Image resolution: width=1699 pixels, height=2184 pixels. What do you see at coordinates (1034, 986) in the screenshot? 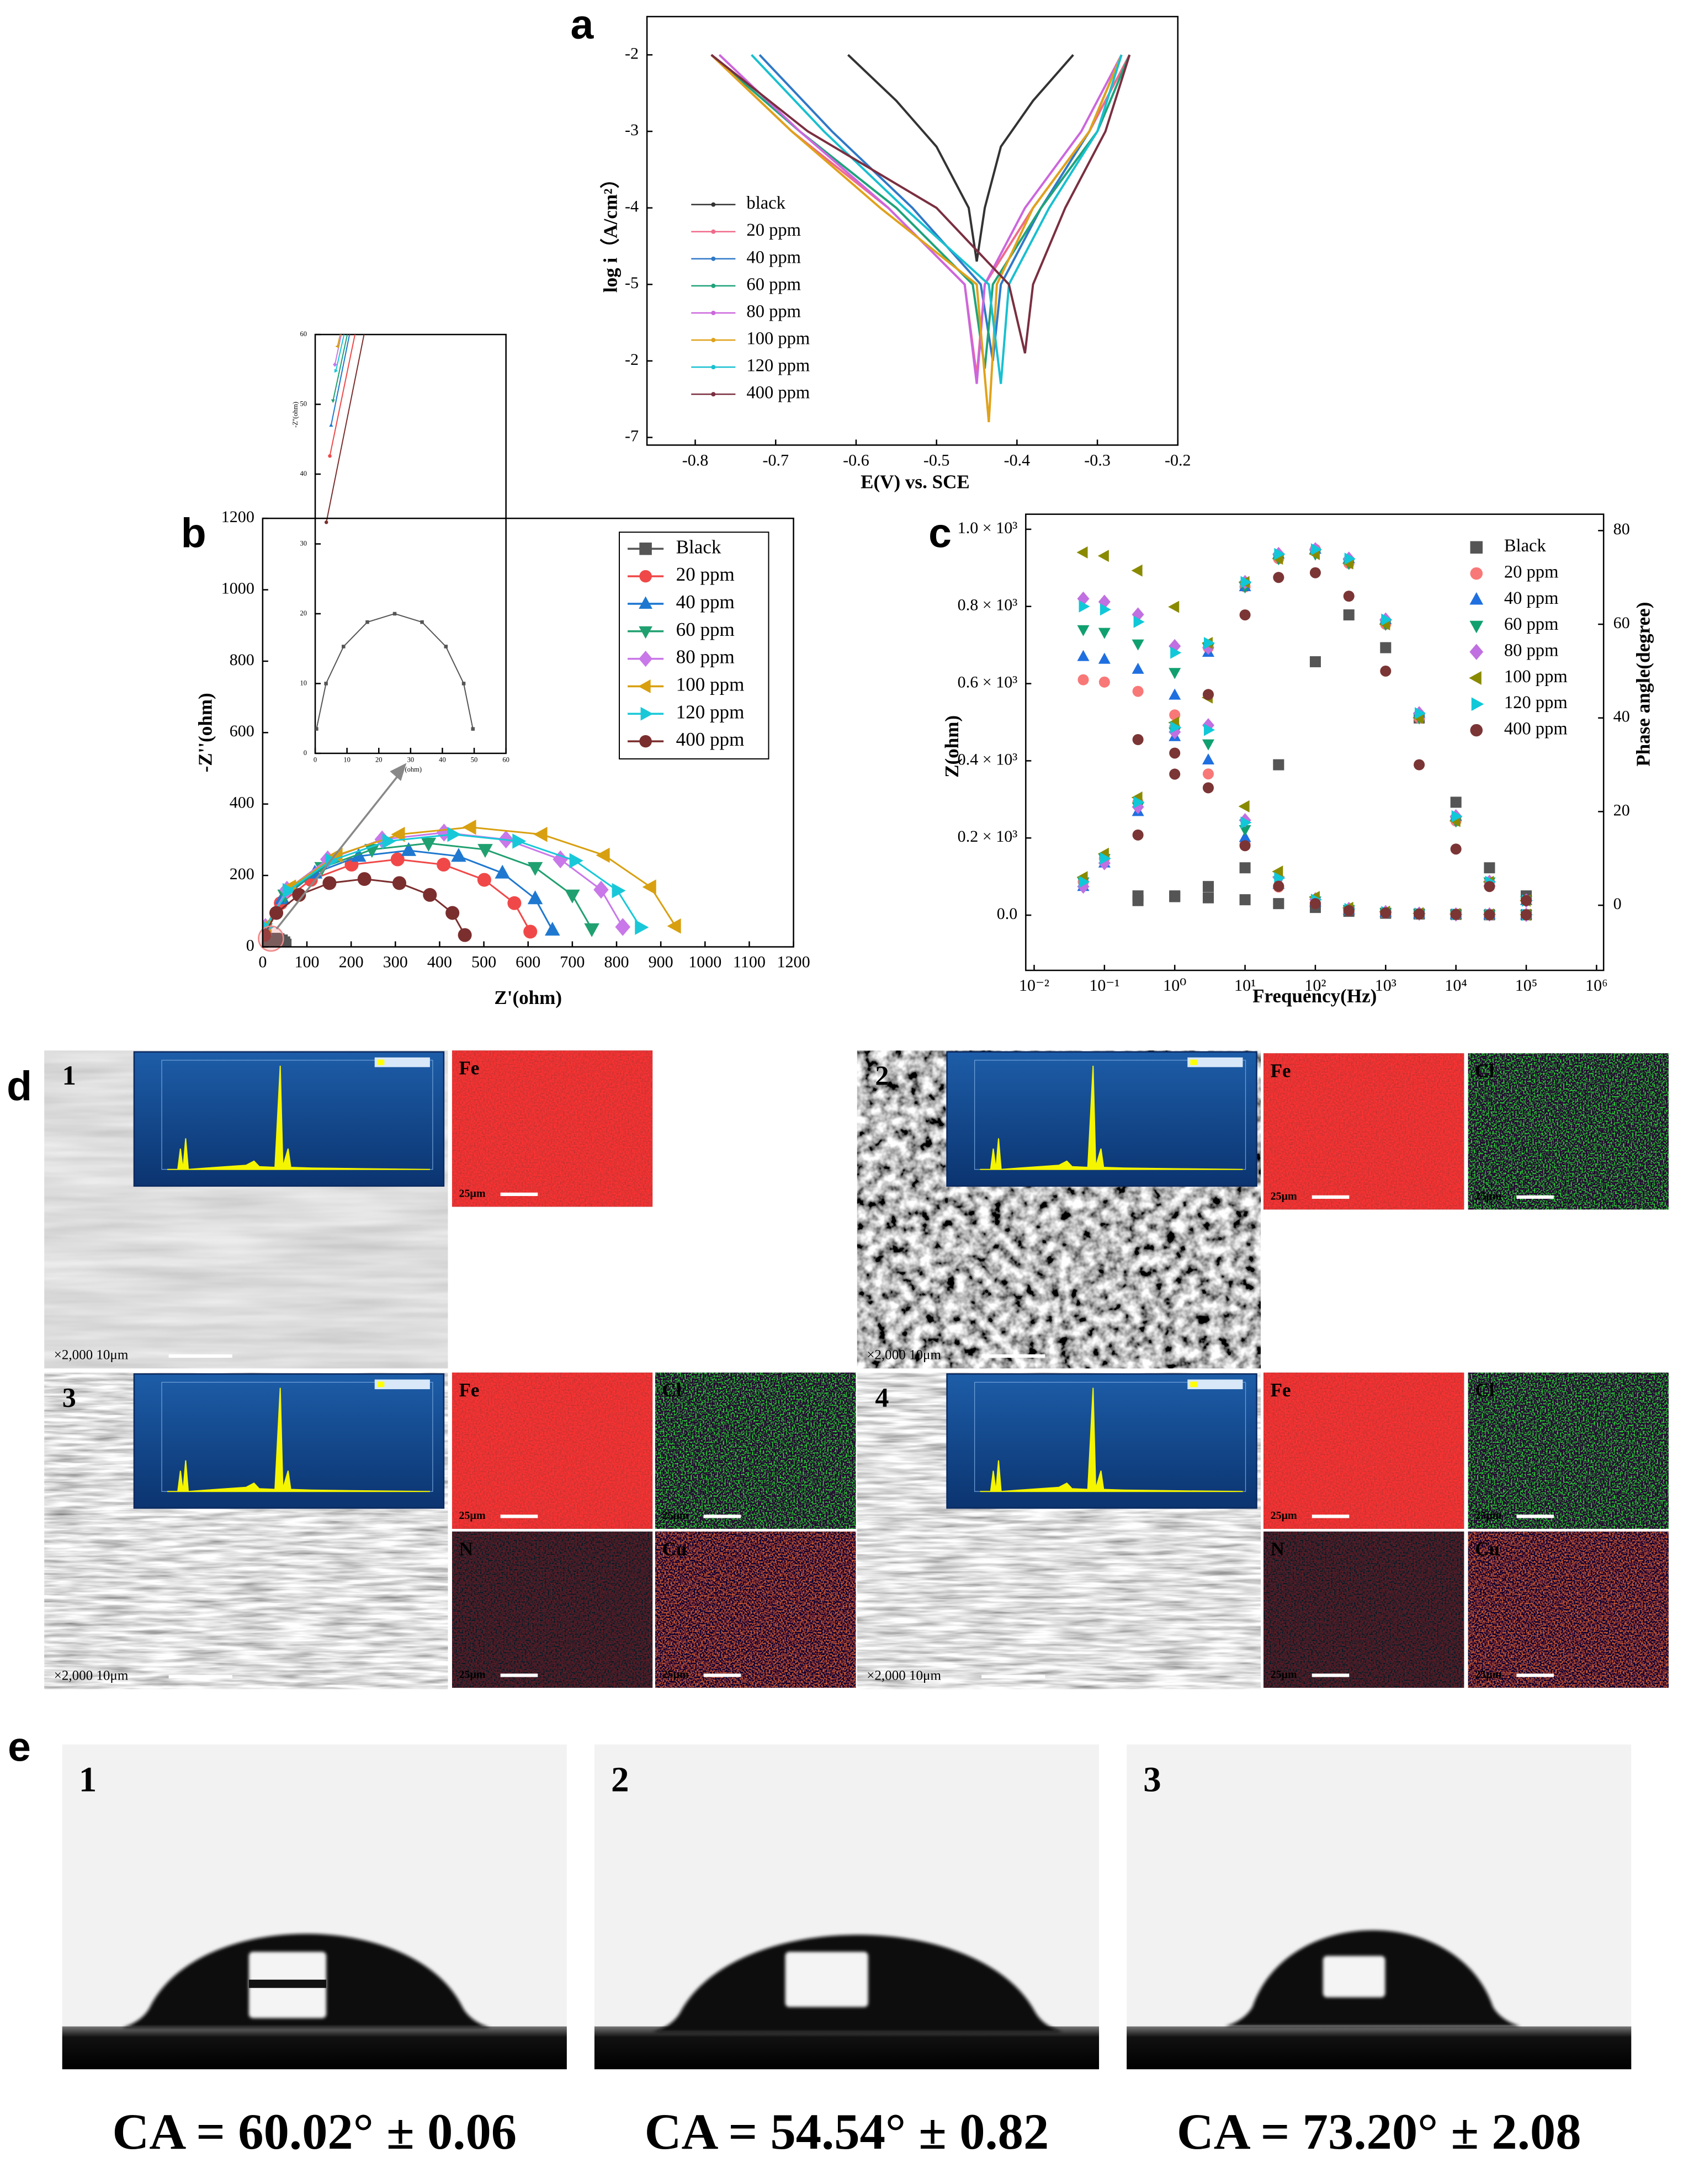
I see `x-tick-label: 10⁻²` at bounding box center [1034, 986].